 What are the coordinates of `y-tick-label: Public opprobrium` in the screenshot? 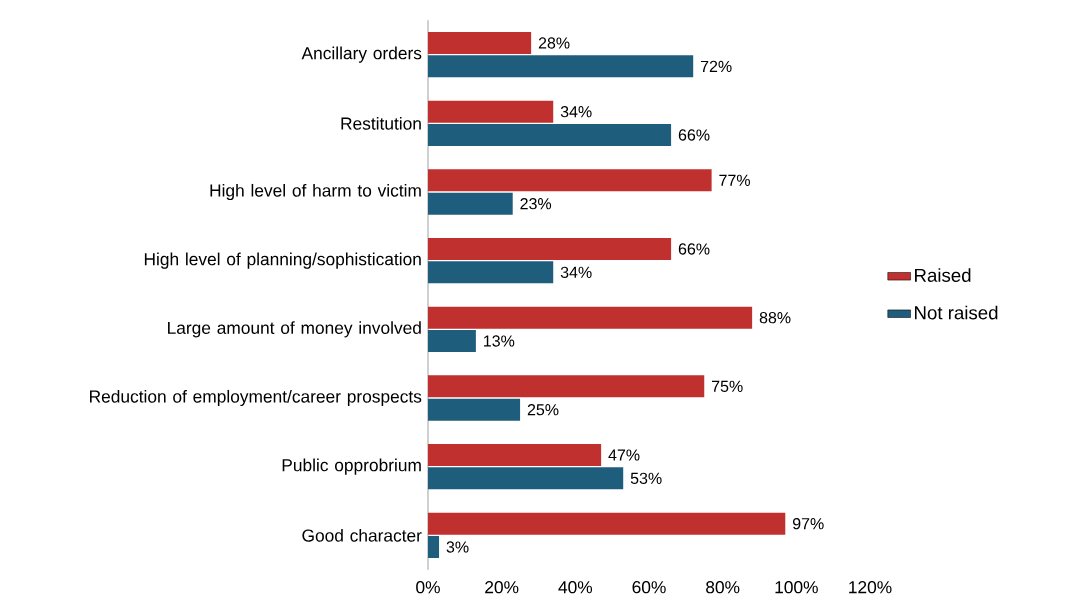 It's located at (351, 466).